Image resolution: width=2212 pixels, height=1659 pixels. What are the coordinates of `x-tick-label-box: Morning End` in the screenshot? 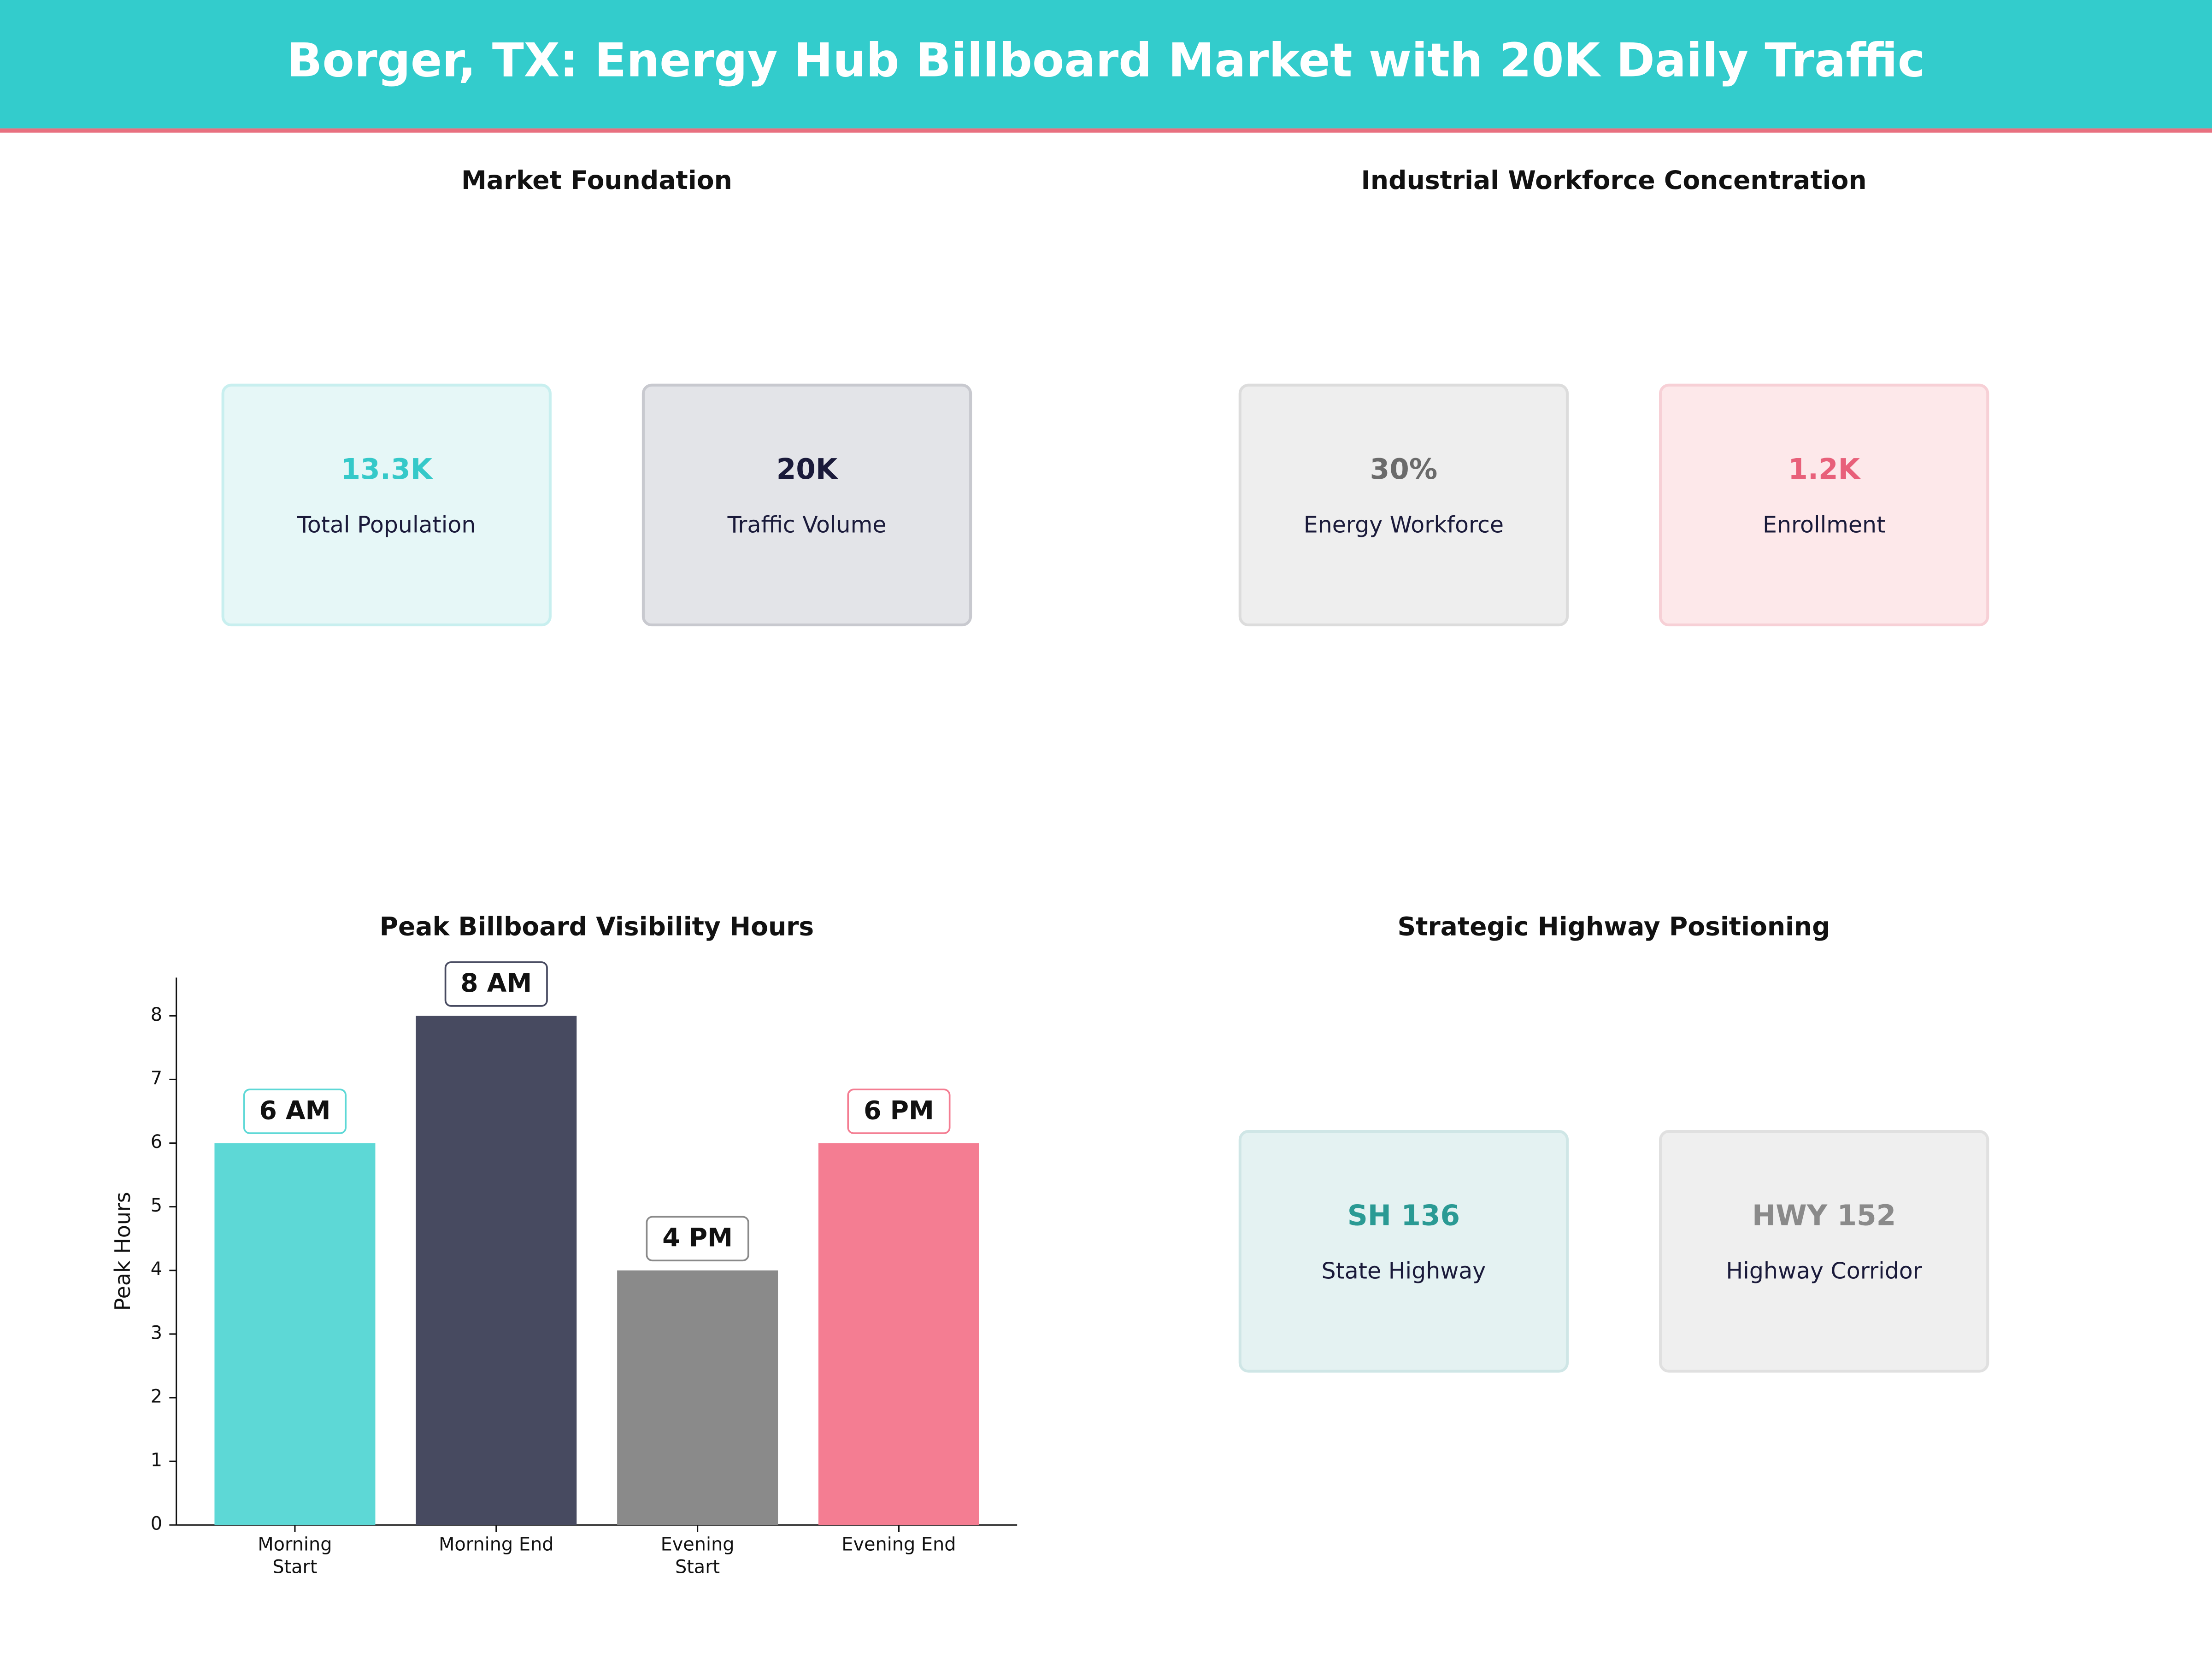 It's located at (496, 1545).